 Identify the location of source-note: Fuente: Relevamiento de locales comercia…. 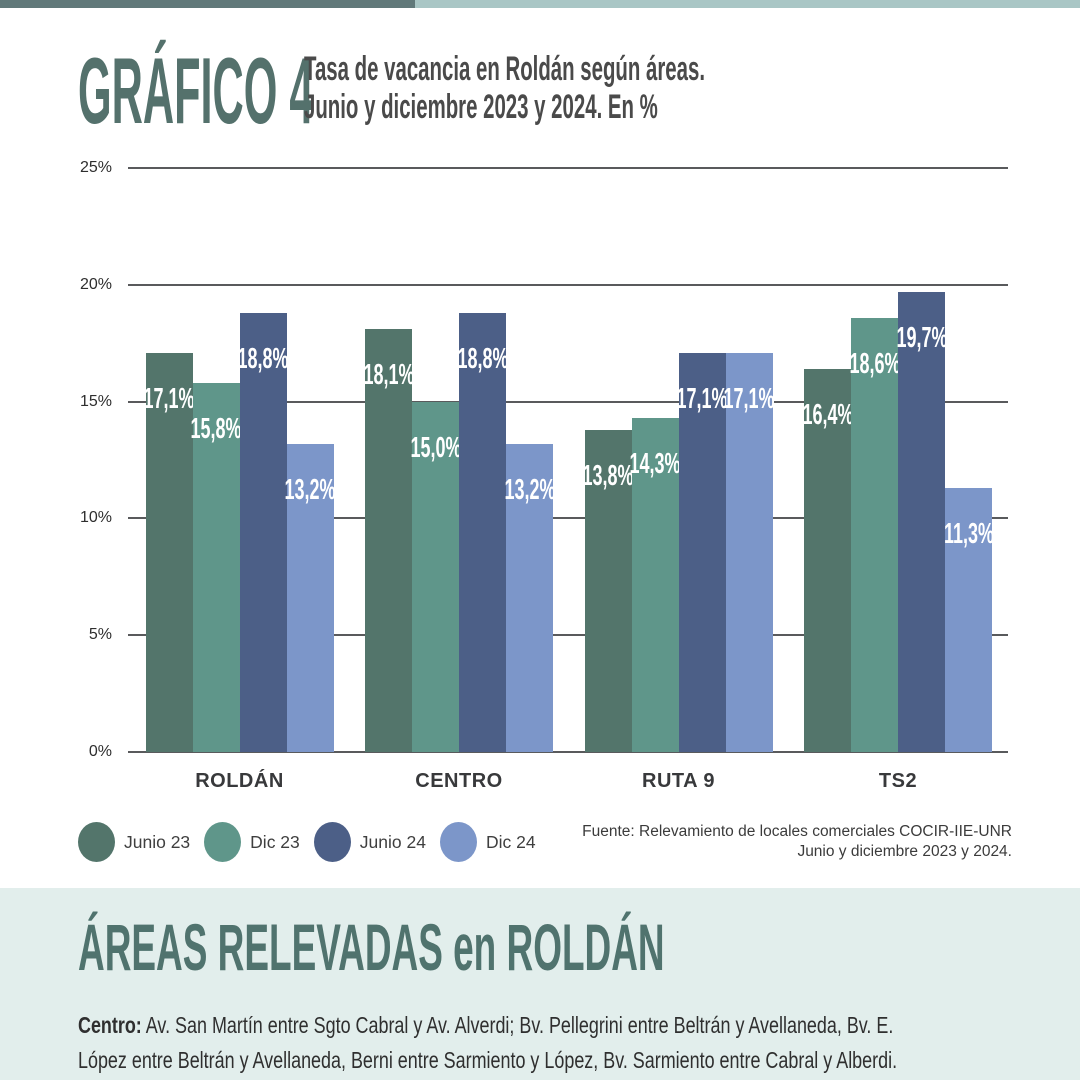
(797, 841).